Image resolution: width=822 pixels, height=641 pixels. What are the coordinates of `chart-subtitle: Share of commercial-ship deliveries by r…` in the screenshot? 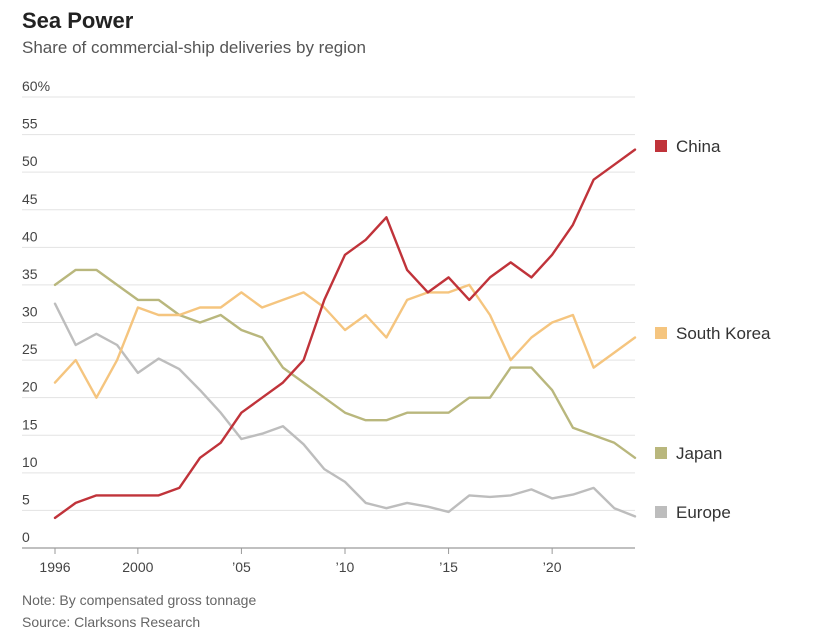 It's located at (194, 47).